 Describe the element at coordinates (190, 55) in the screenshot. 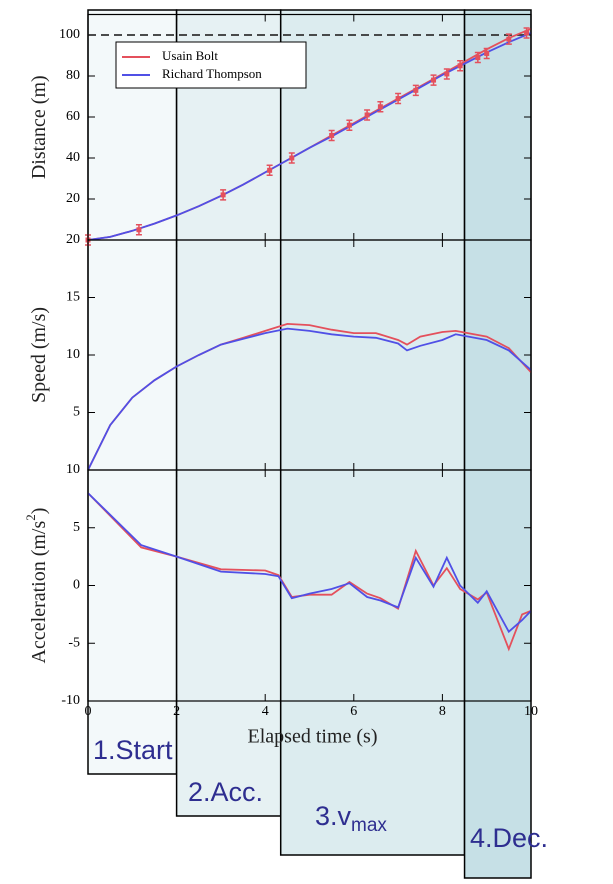

I see `legend-label: Usain Bolt` at that location.